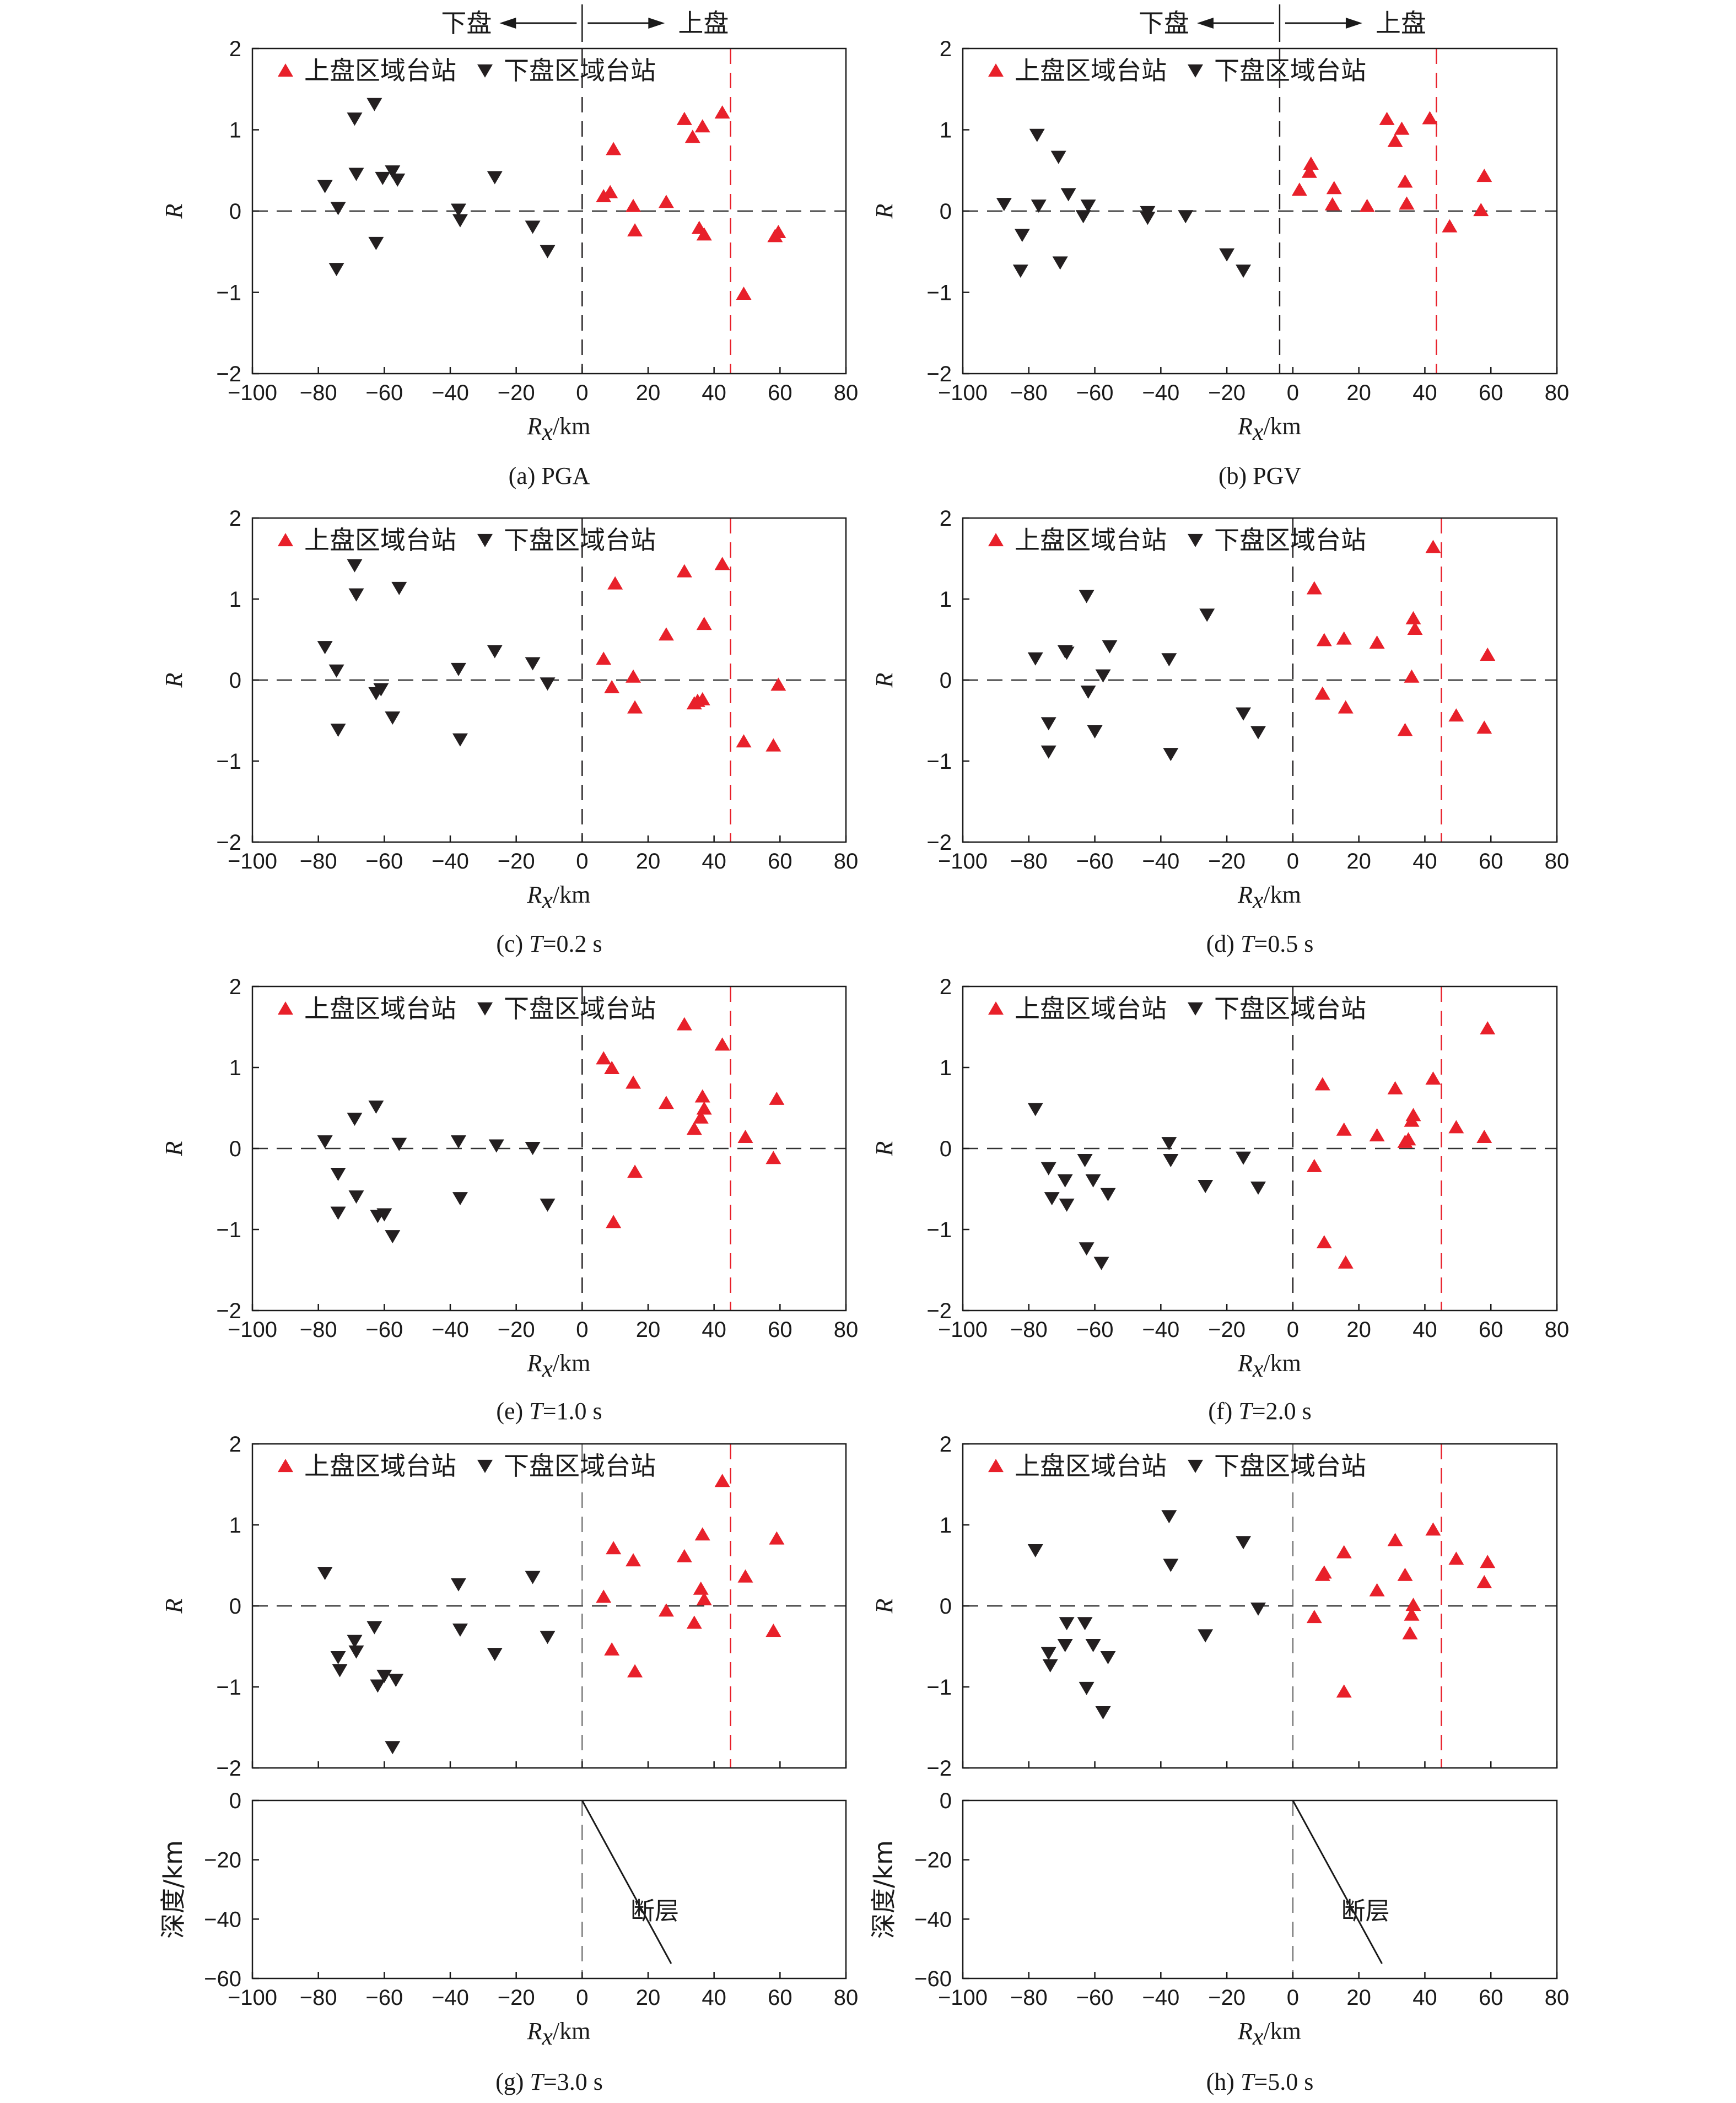  I want to click on hanging-wall-direction-label: 上盘, so click(1401, 23).